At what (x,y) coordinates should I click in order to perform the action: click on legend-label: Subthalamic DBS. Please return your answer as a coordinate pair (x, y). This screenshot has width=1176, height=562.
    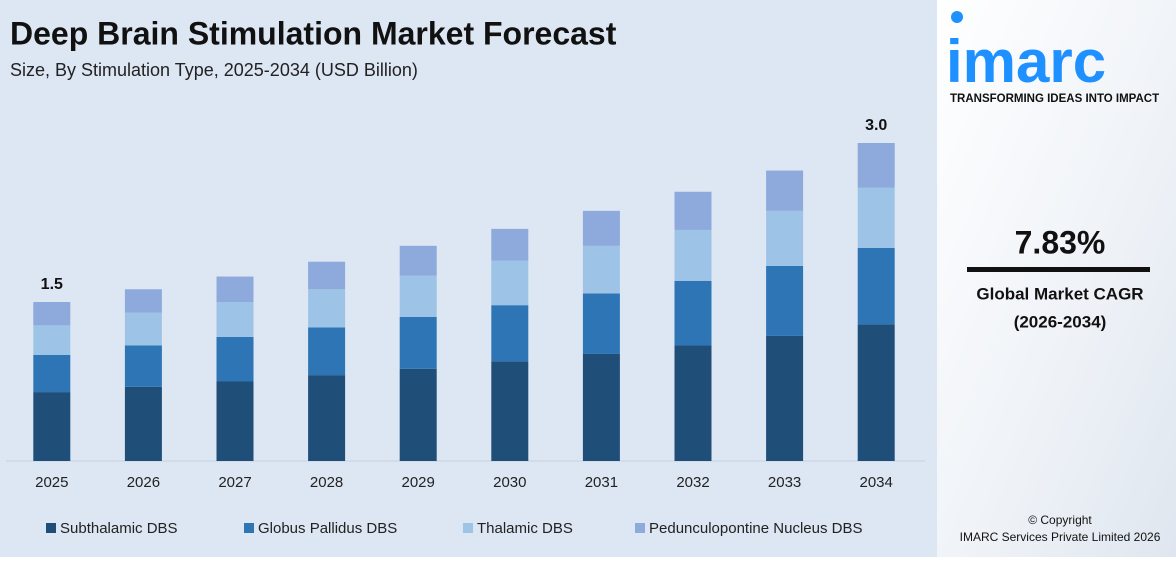
    Looking at the image, I should click on (119, 528).